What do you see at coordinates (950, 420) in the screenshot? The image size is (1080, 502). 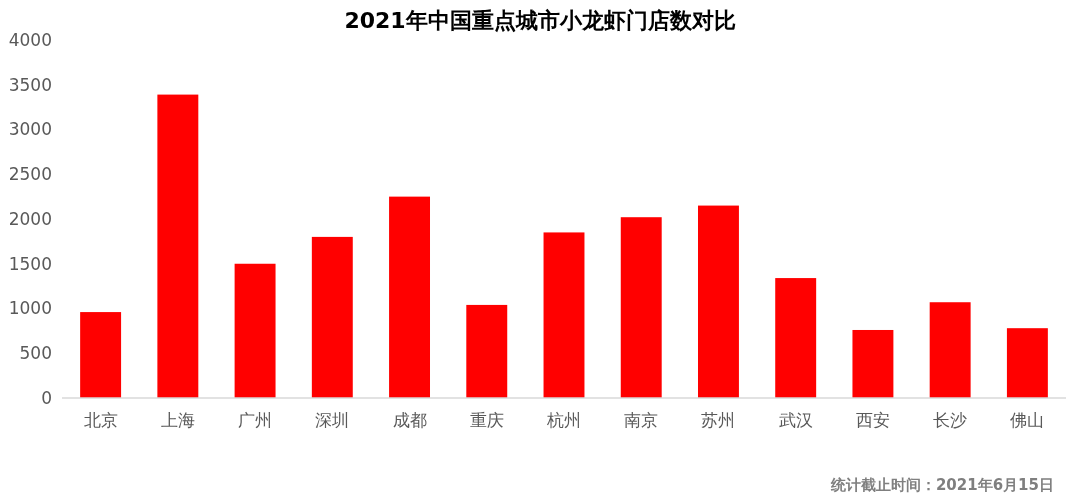 I see `x-tick-label: 长沙` at bounding box center [950, 420].